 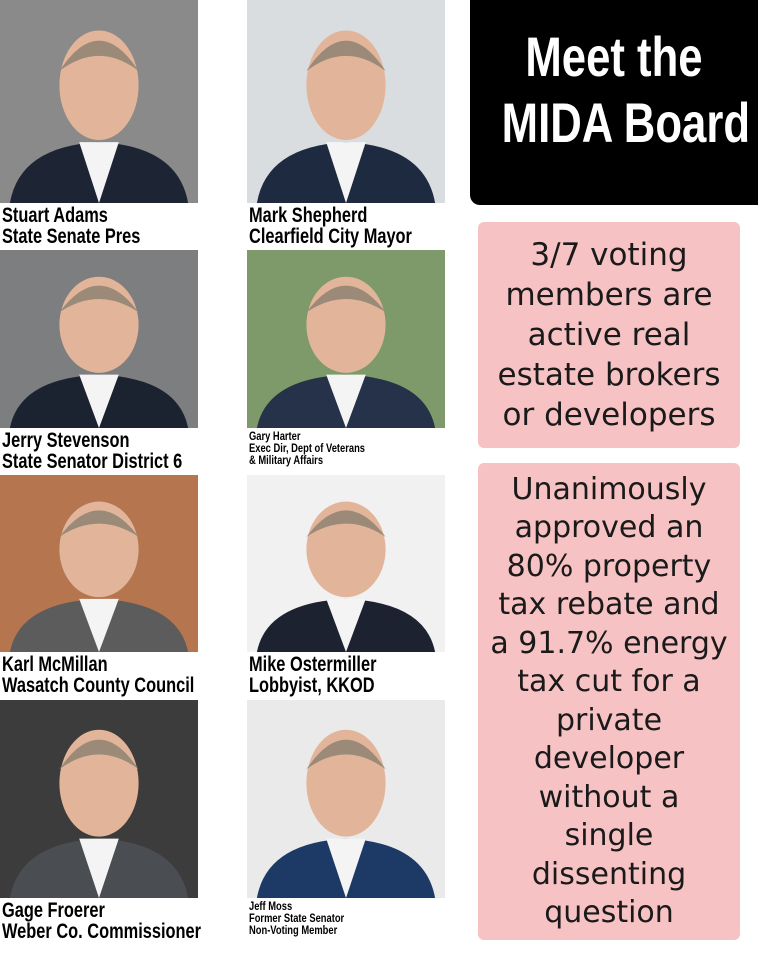 I want to click on callout-line: active real, so click(x=609, y=335).